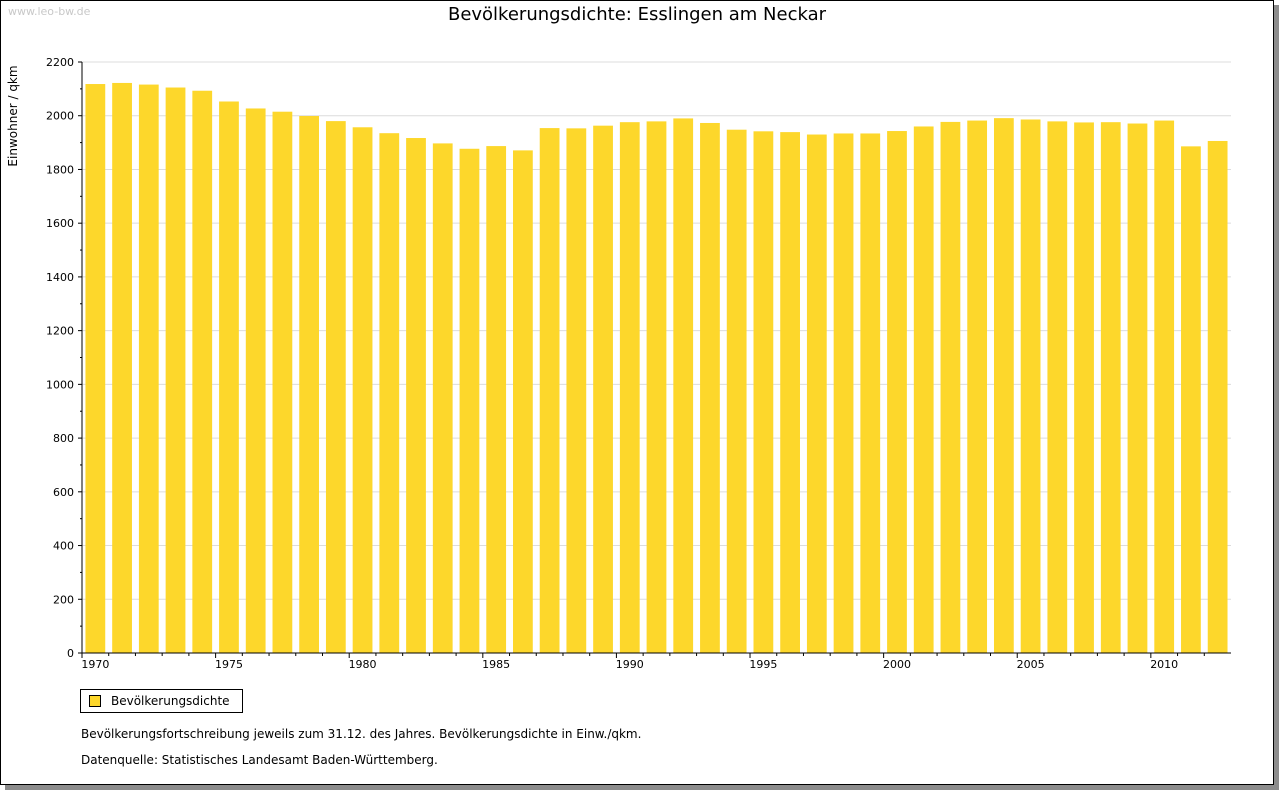 The width and height of the screenshot is (1280, 791). I want to click on bar-1973, so click(175, 370).